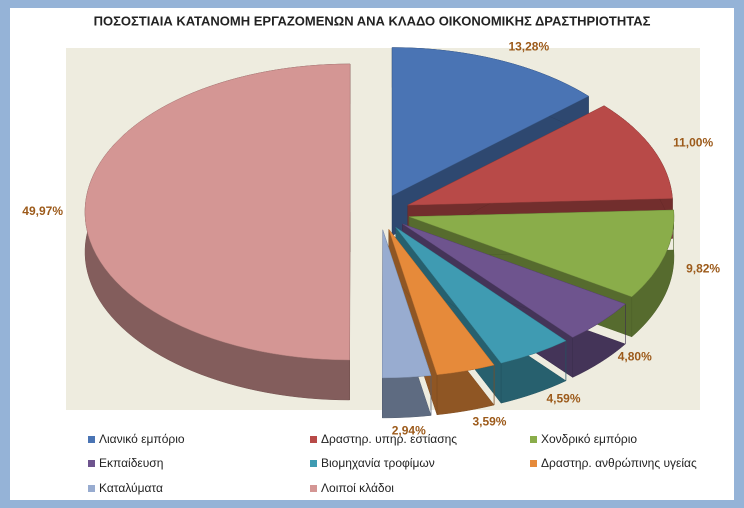 This screenshot has height=508, width=744. Describe the element at coordinates (703, 268) in the screenshot. I see `data-label: 9,82%` at that location.